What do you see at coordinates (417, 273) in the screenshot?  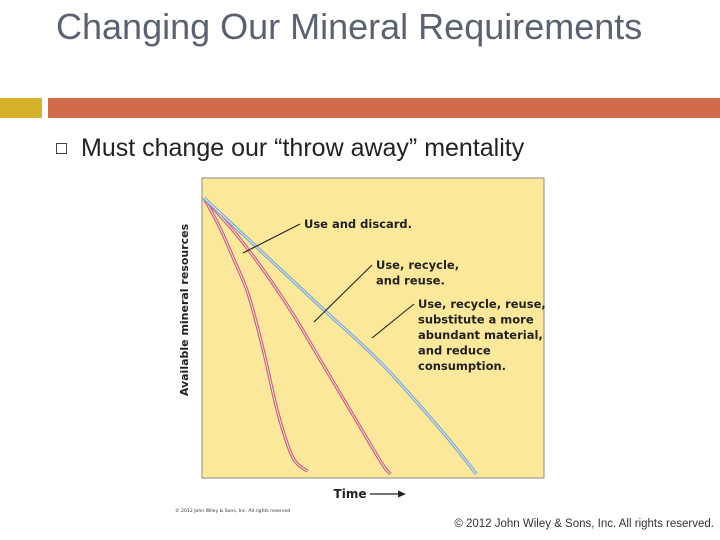 I see `annotation-2: Use, recycle, and reuse.` at bounding box center [417, 273].